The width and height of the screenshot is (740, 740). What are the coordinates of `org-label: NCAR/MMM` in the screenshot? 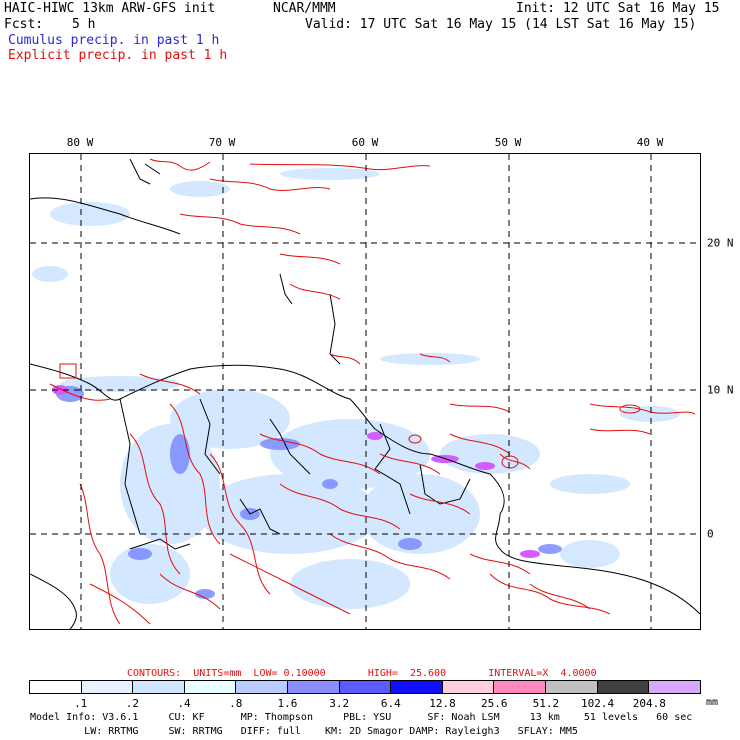 It's located at (304, 8).